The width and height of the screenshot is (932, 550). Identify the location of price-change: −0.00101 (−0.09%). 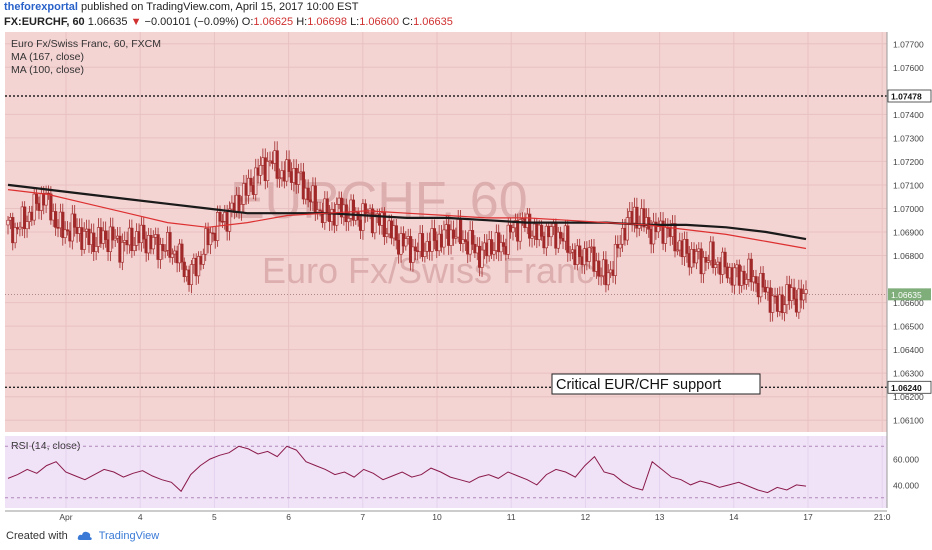
(191, 22).